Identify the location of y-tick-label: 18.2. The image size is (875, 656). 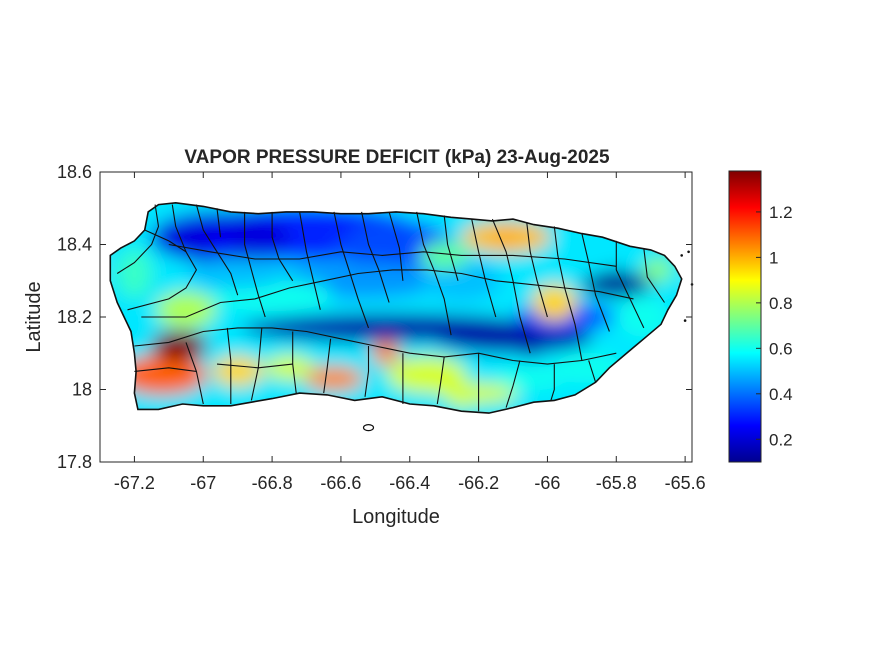
(74, 317).